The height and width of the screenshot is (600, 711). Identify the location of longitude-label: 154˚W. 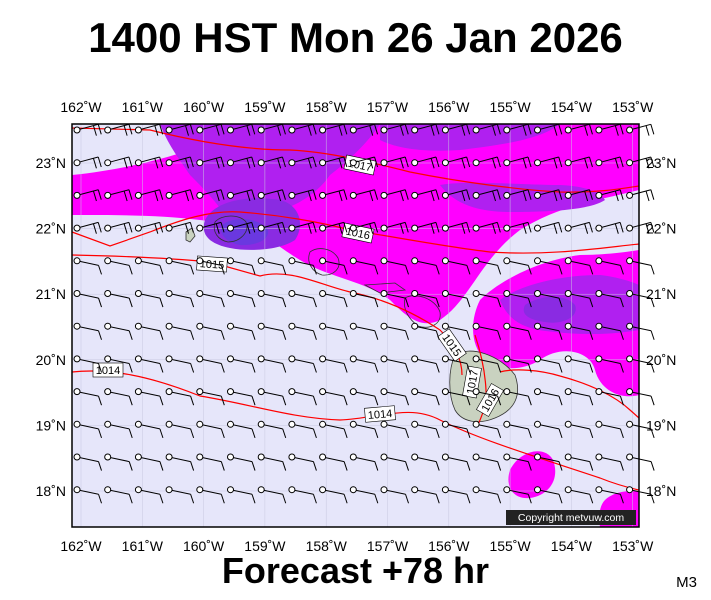
(572, 546).